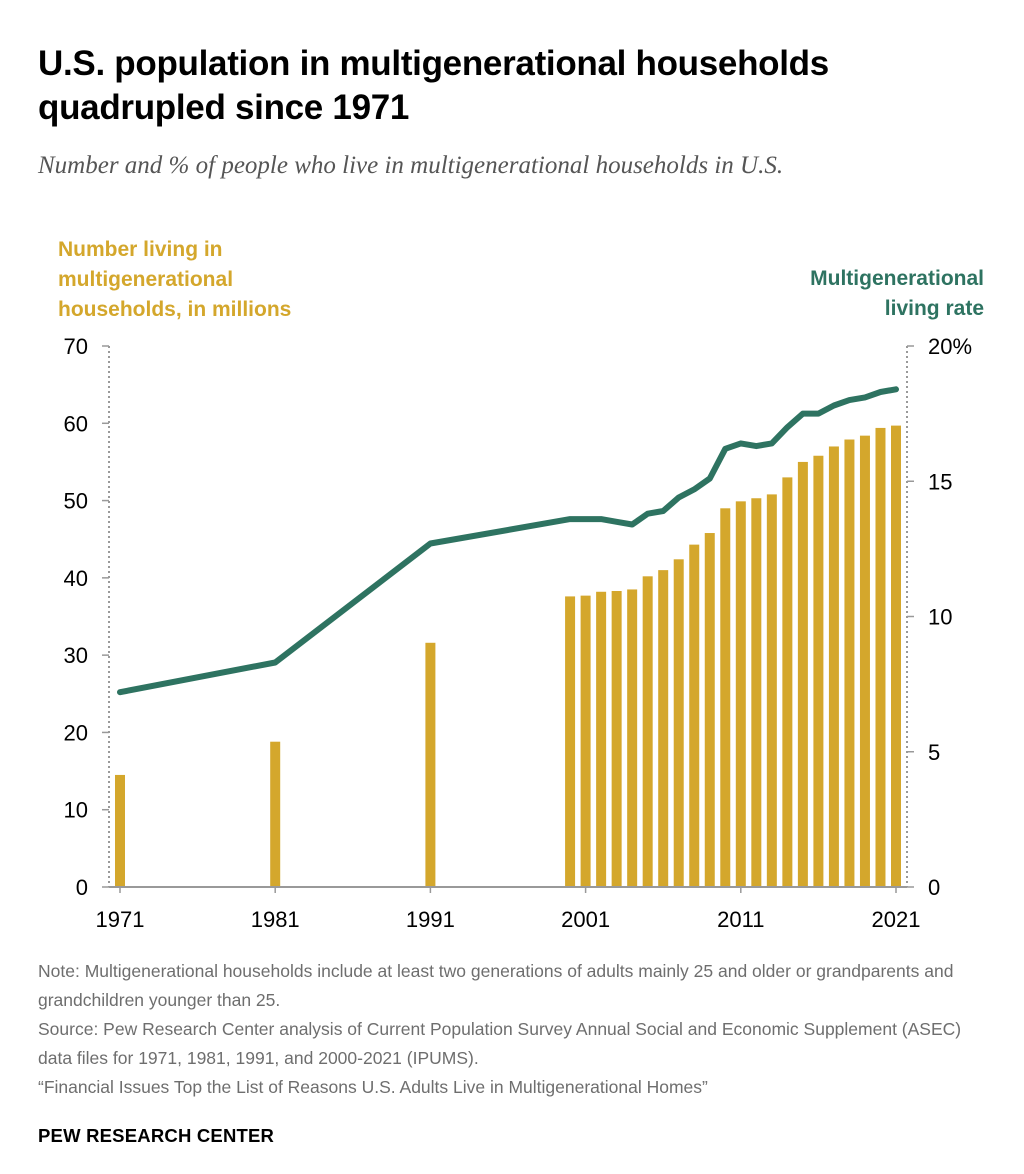 Image resolution: width=1024 pixels, height=1174 pixels. Describe the element at coordinates (76, 501) in the screenshot. I see `left-axis-tick-label: 50` at that location.